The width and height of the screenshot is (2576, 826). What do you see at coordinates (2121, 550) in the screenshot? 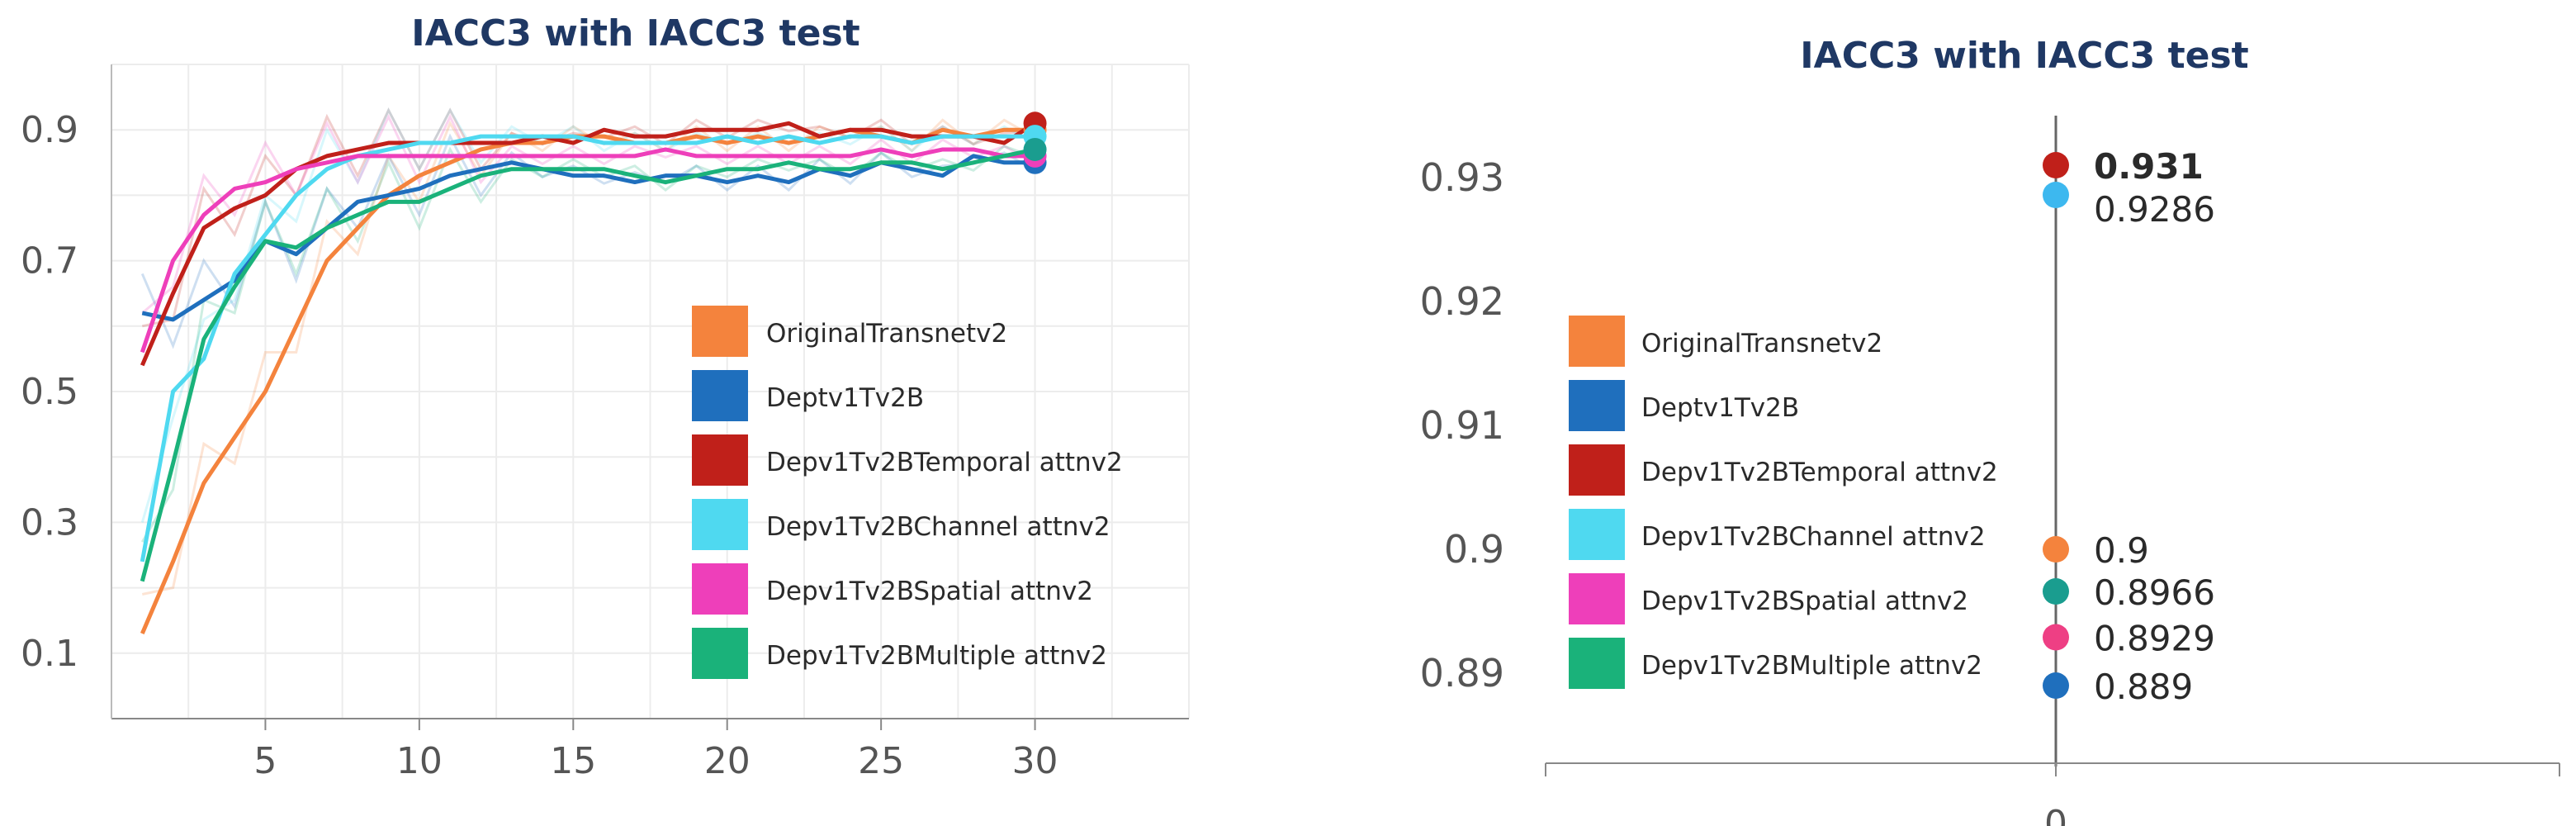
I see `data-label: 0.9` at bounding box center [2121, 550].